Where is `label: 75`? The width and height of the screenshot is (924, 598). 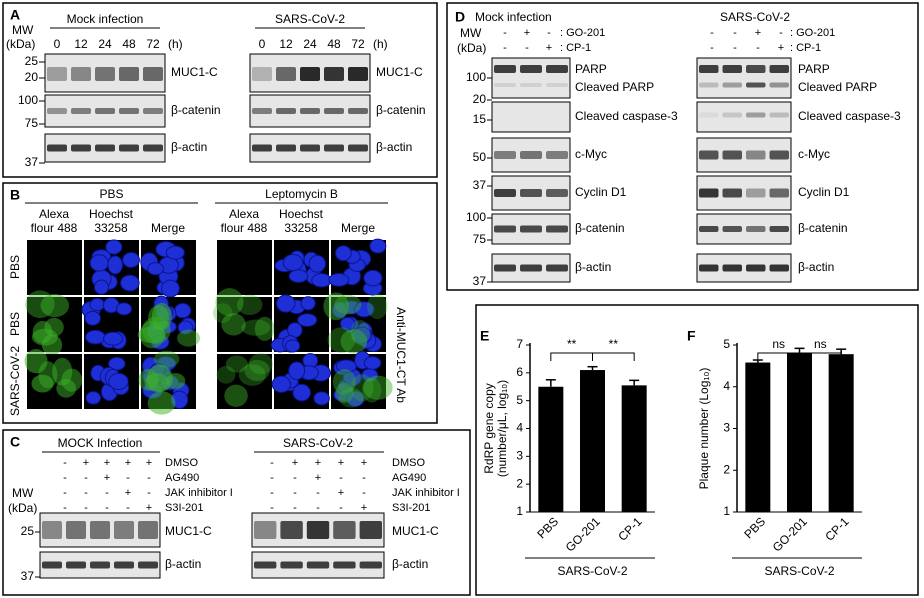 label: 75 is located at coordinates (32, 123).